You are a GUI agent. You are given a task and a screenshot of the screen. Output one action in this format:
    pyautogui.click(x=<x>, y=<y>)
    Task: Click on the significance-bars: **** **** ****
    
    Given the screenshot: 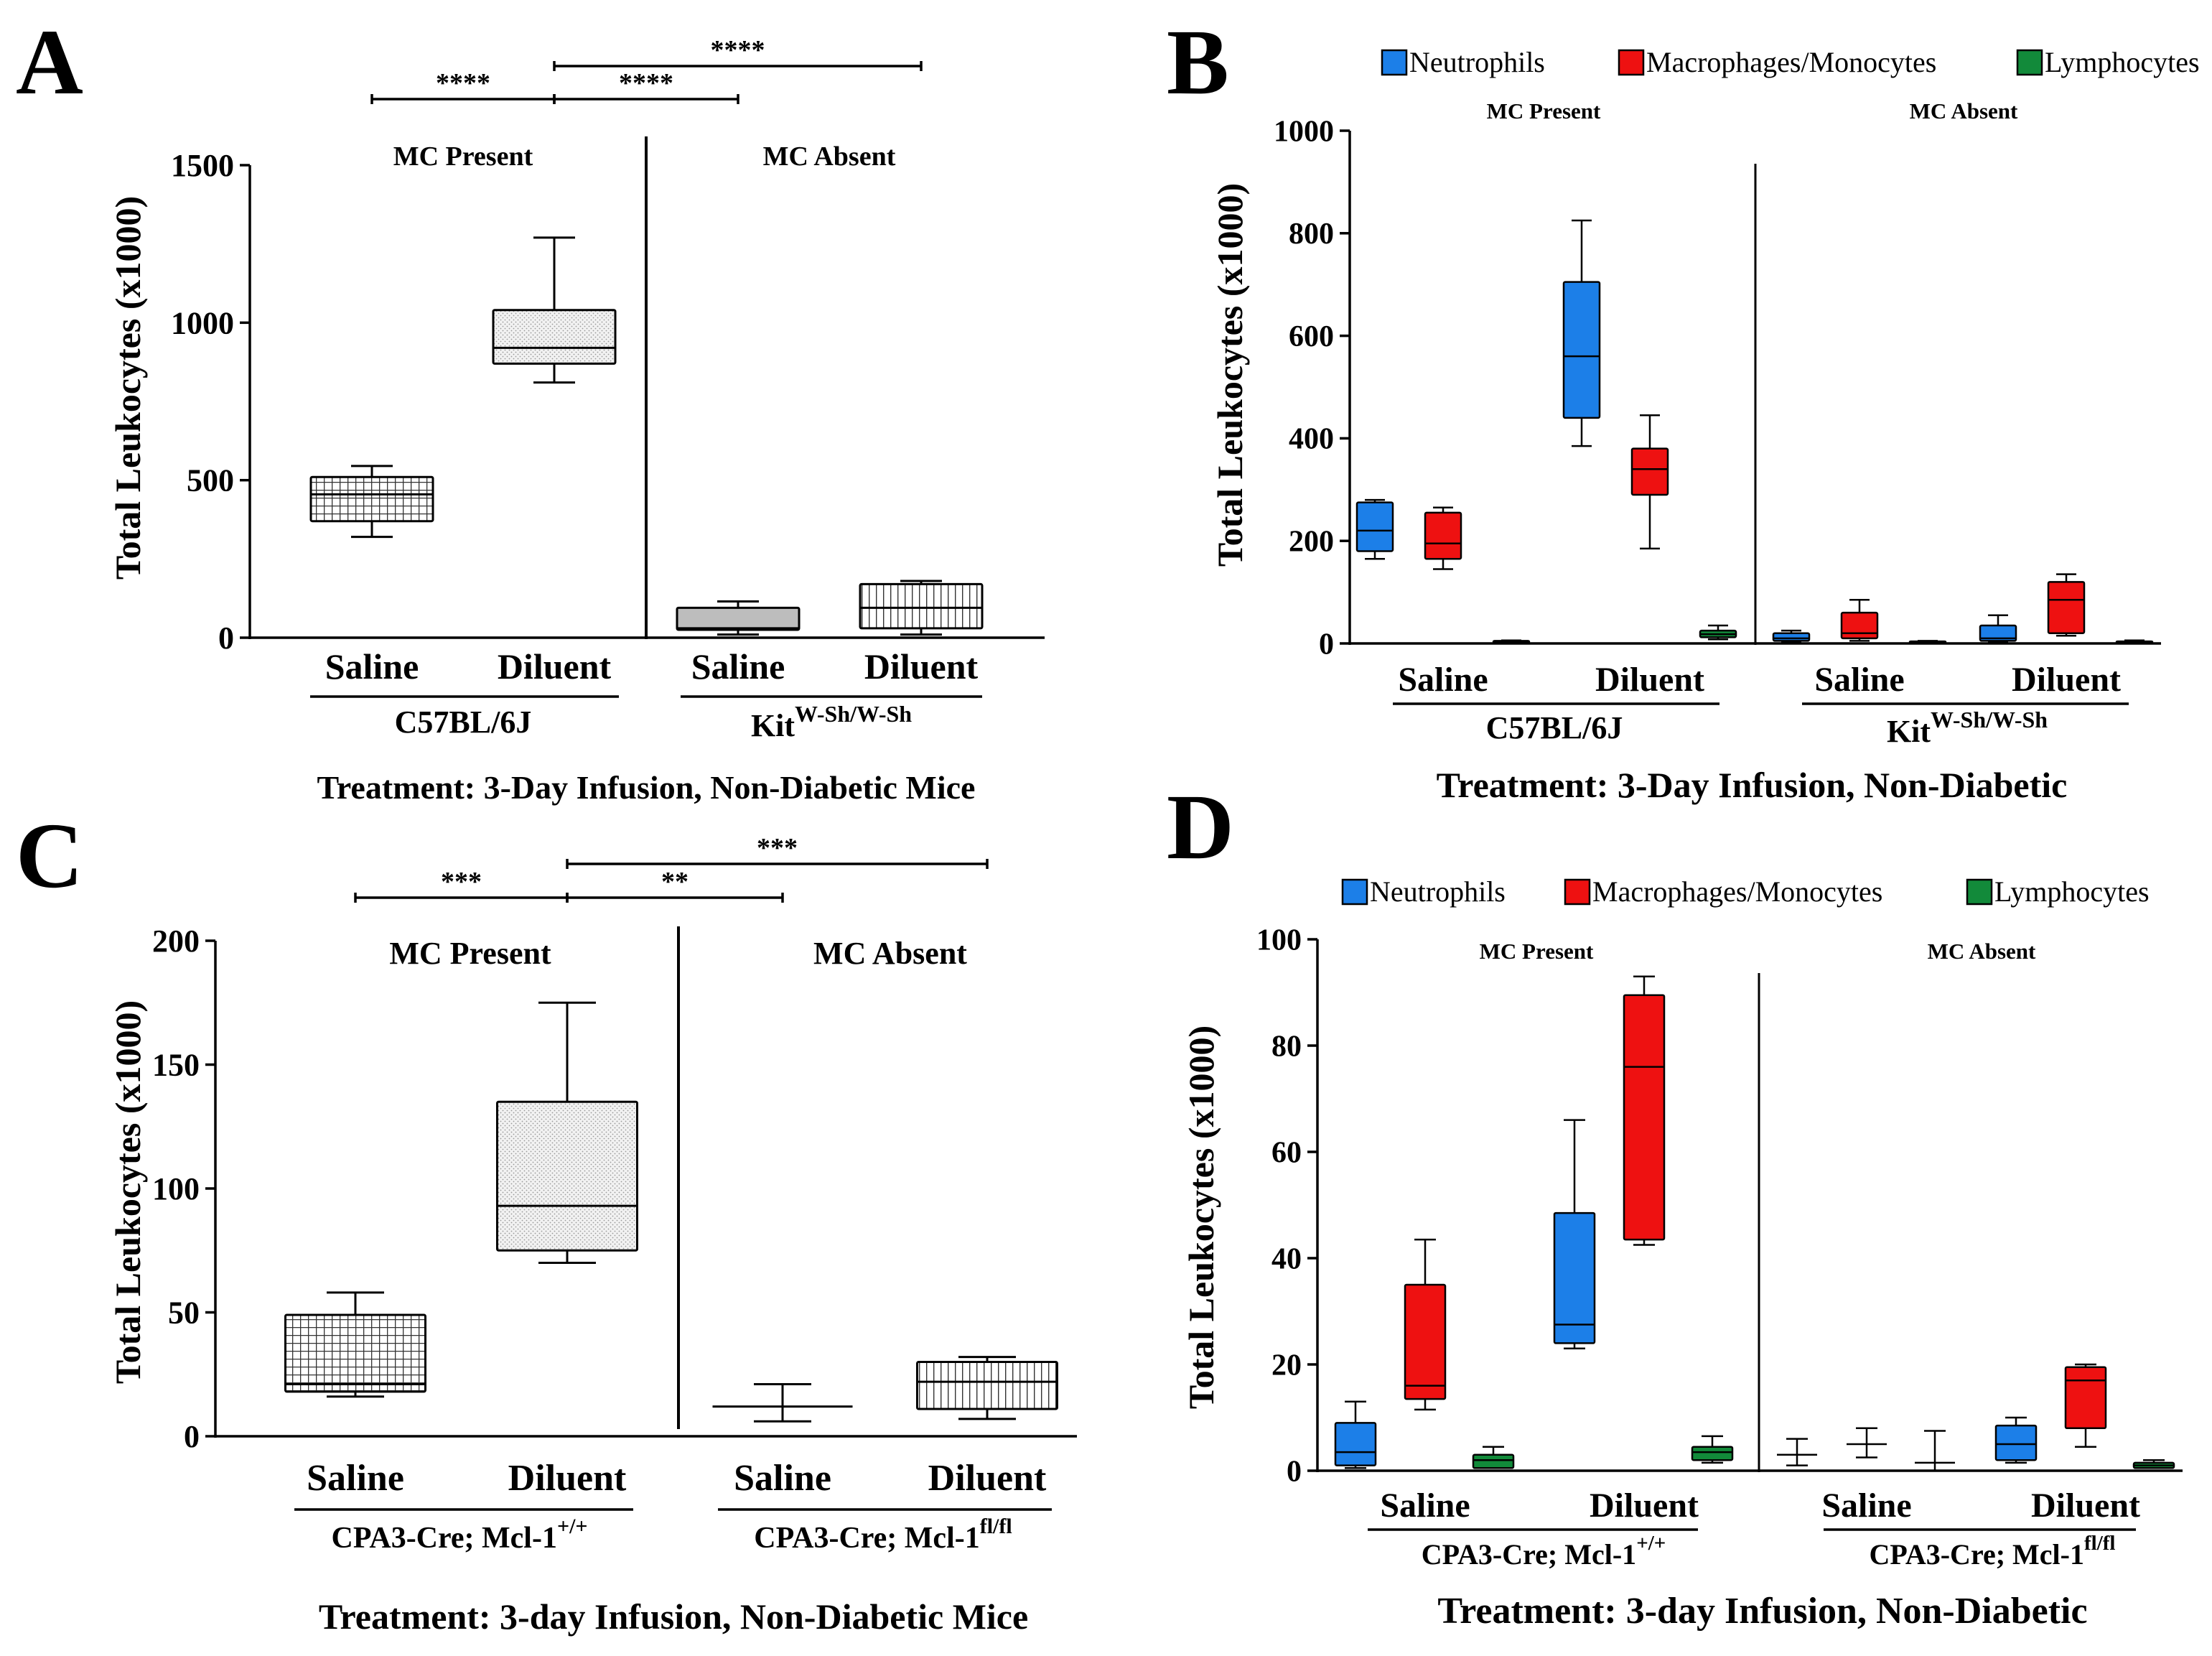 What is the action you would take?
    pyautogui.click(x=646, y=69)
    